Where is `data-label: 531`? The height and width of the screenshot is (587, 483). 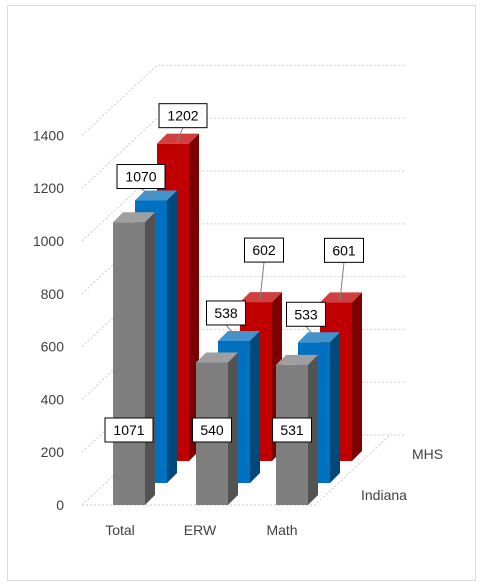
data-label: 531 is located at coordinates (292, 430).